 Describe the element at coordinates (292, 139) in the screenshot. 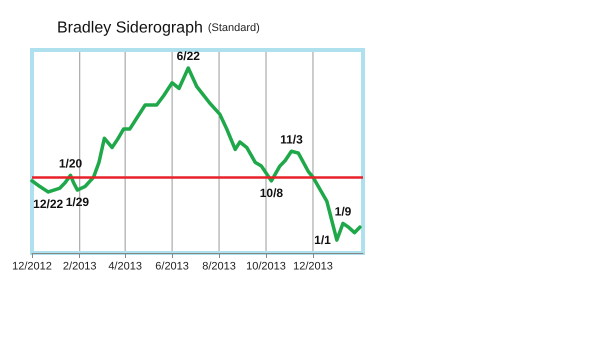

I see `annotation: 11/3` at that location.